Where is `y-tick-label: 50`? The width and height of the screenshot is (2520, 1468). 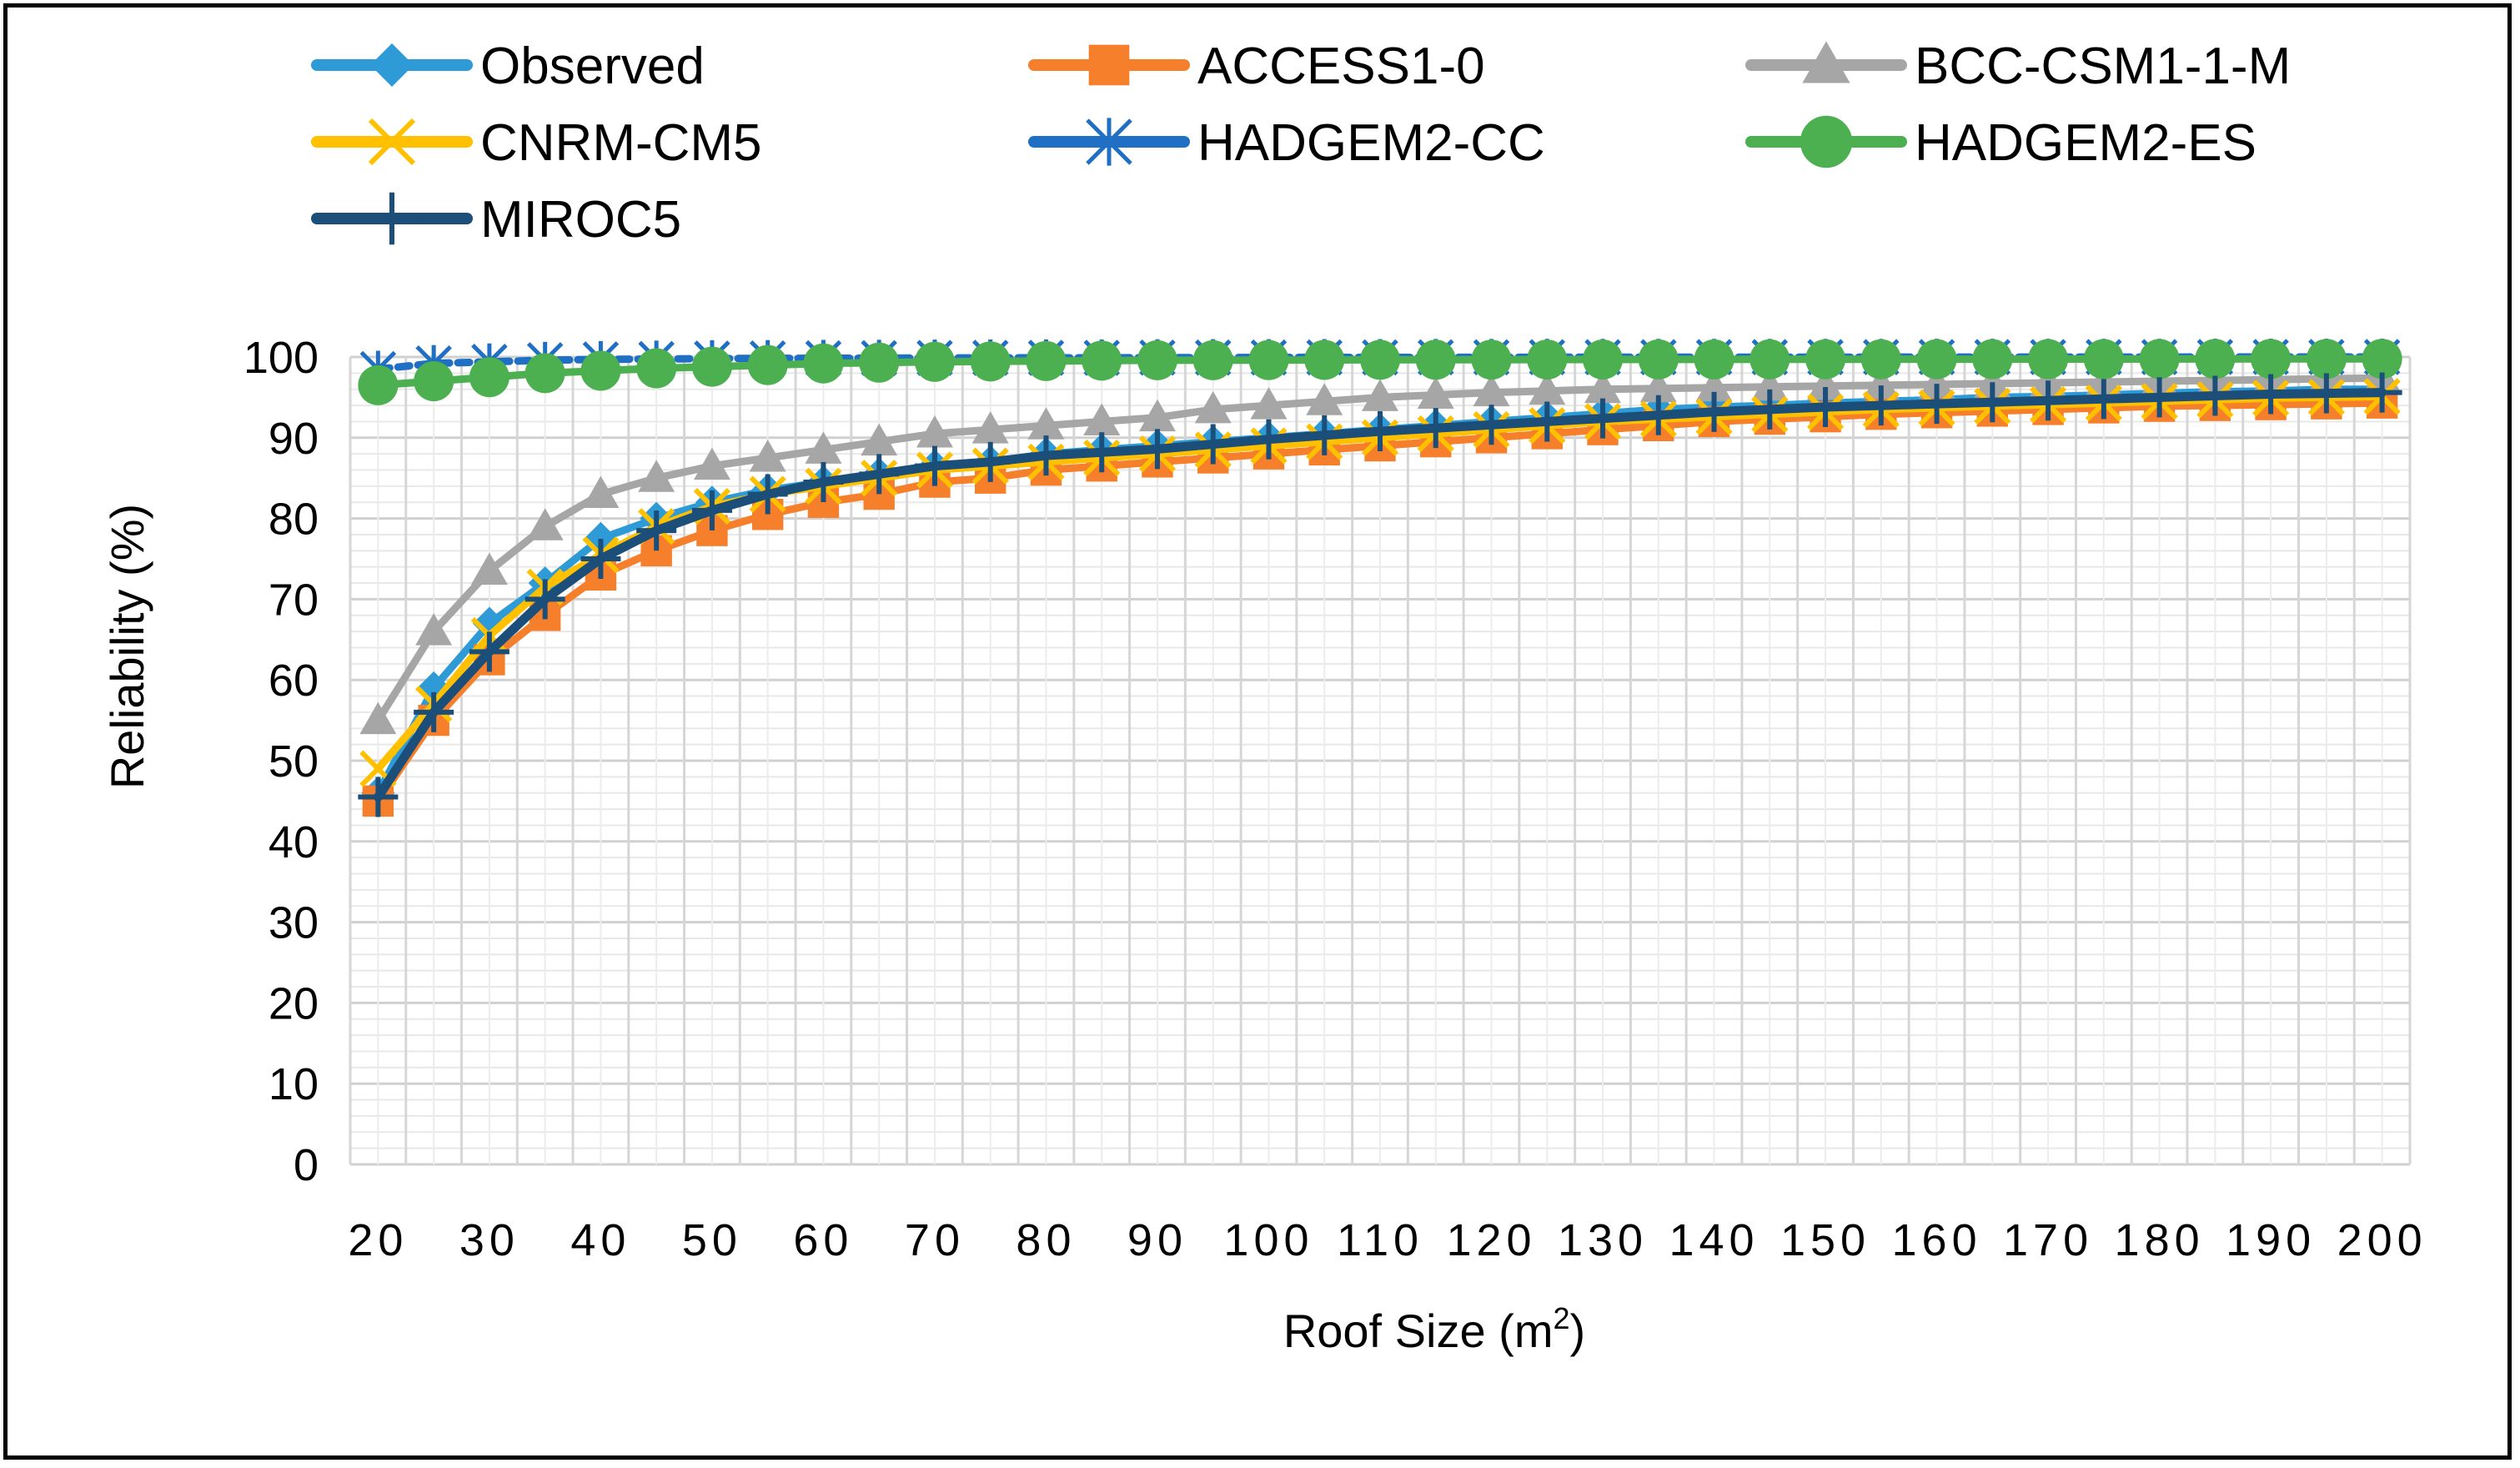
y-tick-label: 50 is located at coordinates (294, 762).